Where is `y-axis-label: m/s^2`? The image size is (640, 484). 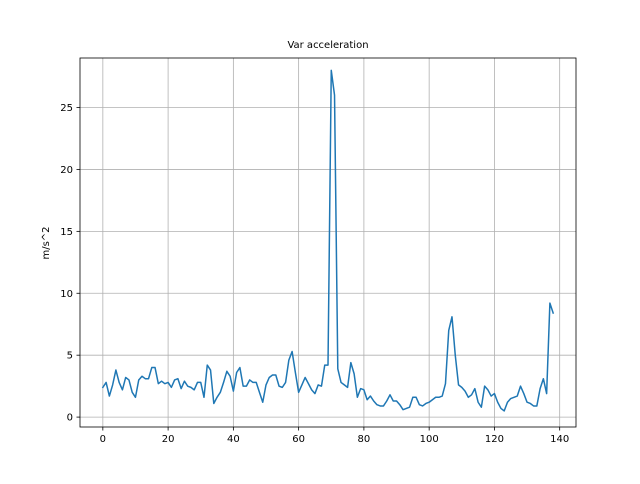 y-axis-label: m/s^2 is located at coordinates (46, 242).